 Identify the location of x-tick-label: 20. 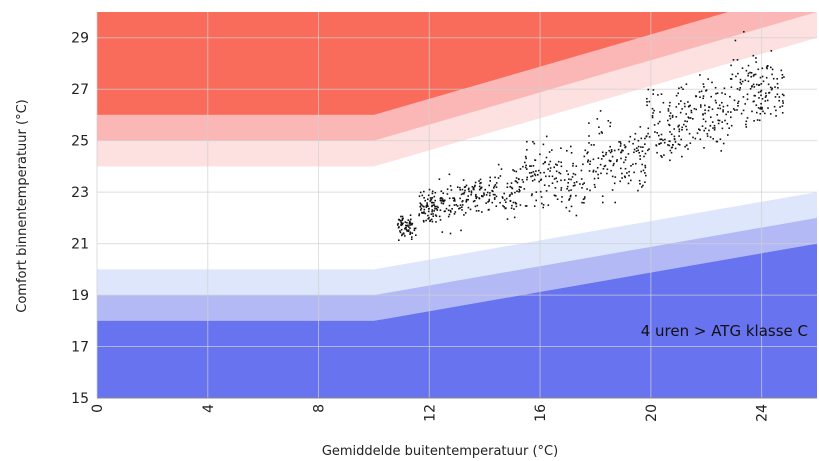
(652, 413).